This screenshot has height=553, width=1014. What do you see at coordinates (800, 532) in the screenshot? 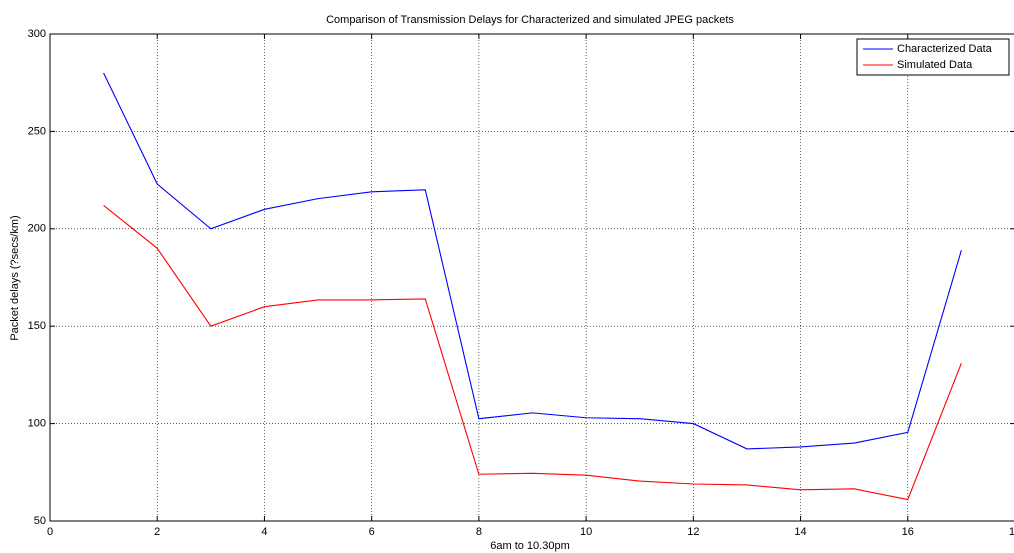
I see `x-tick-label: 14` at bounding box center [800, 532].